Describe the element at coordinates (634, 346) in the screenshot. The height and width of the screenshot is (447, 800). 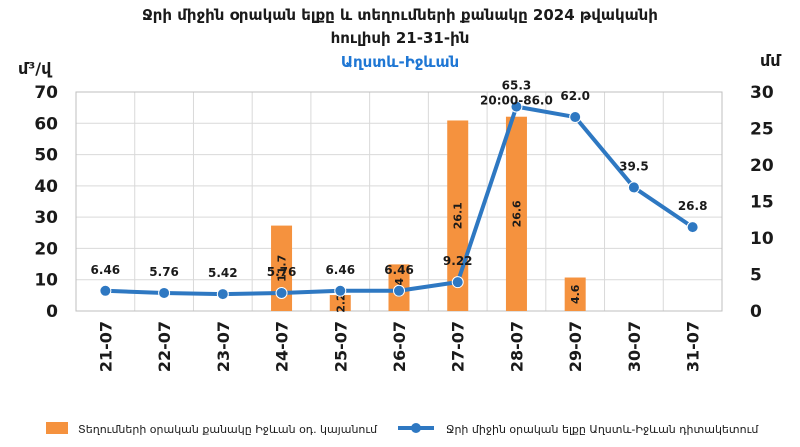
I see `x-tick-label: 30-07` at that location.